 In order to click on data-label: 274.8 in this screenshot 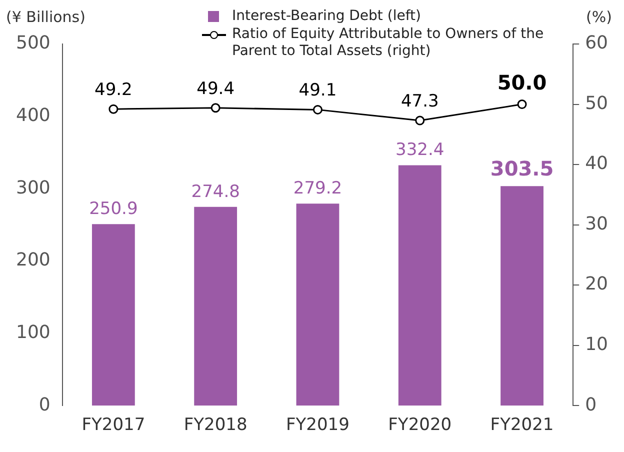, I will do `click(215, 192)`.